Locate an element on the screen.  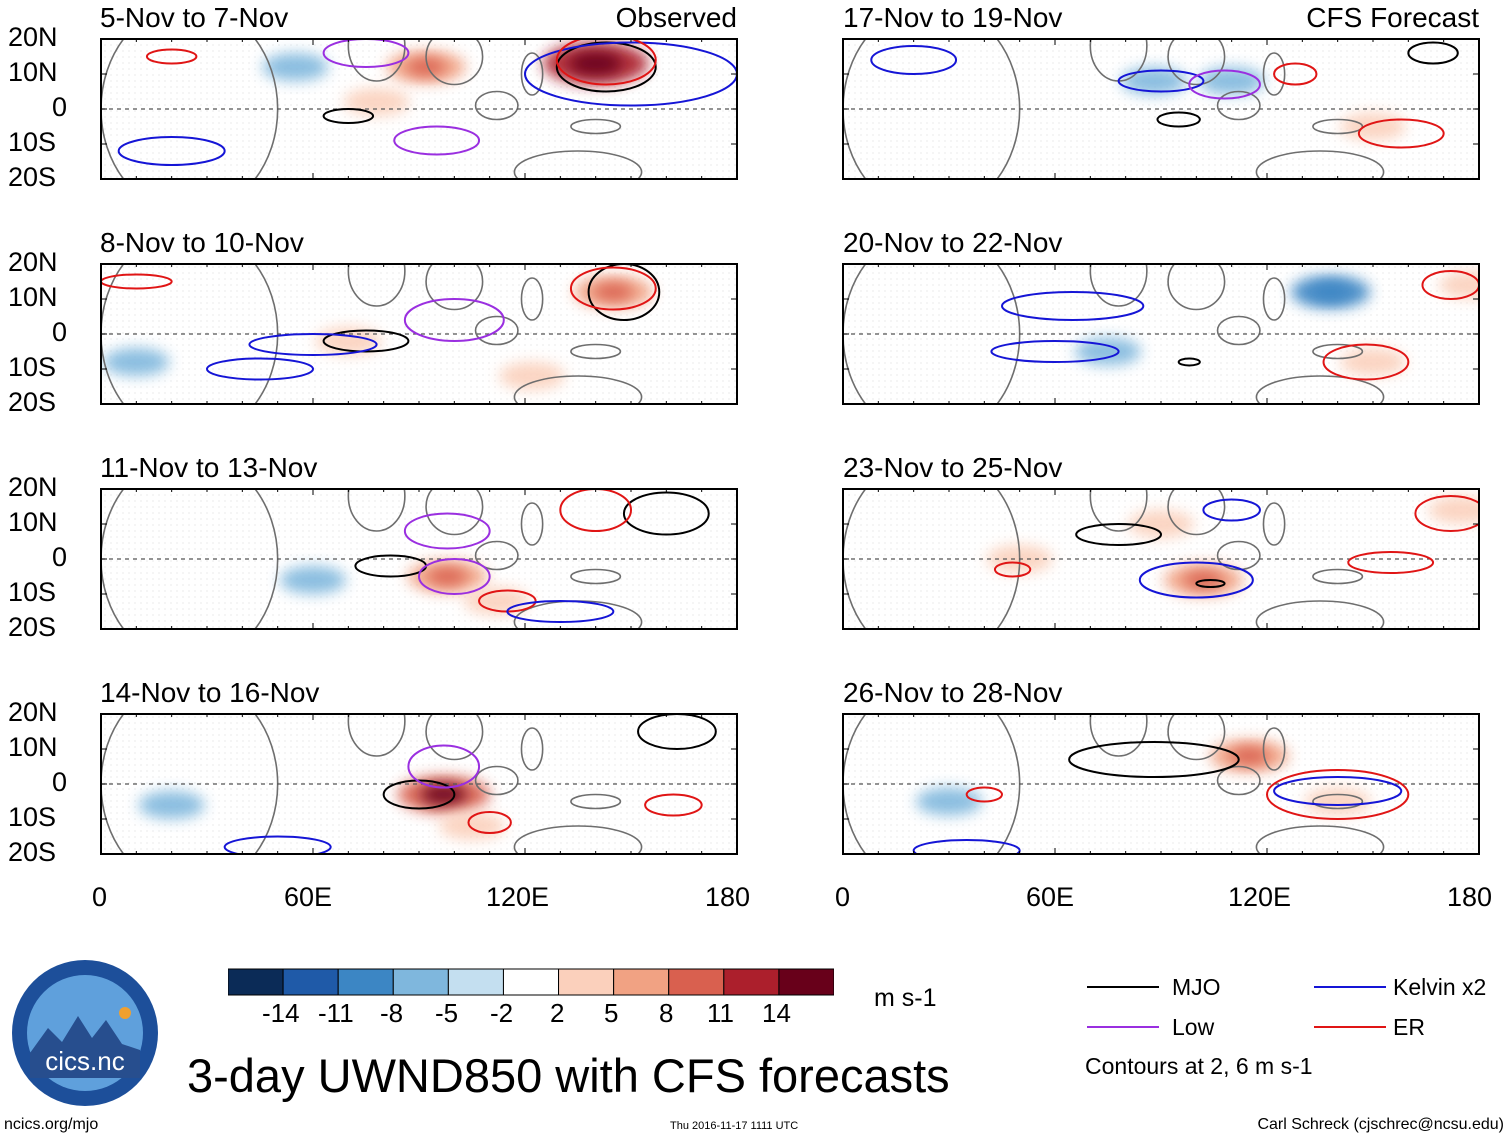
footer-timestamp: Thu 2016-11-17 1111 UTC is located at coordinates (734, 1126).